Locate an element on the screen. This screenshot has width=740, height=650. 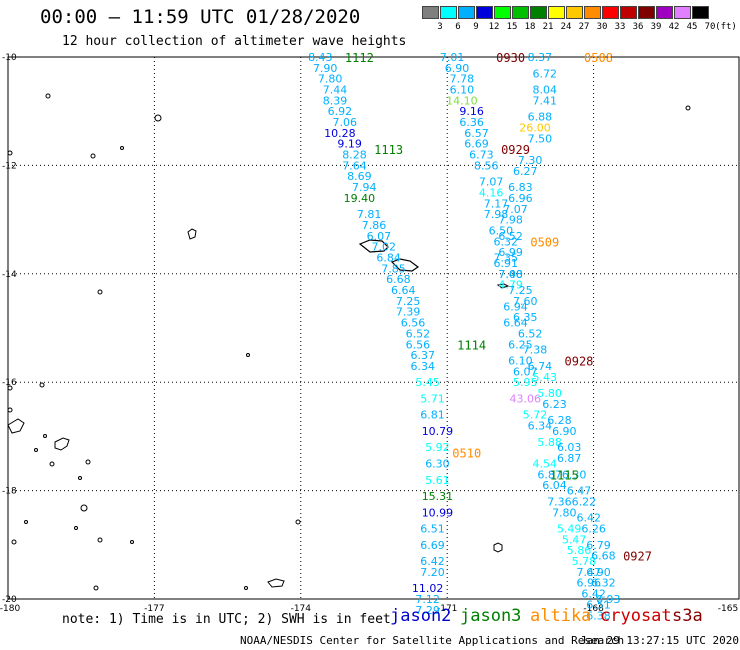
swh-value: 6.56 is located at coordinates (413, 323).